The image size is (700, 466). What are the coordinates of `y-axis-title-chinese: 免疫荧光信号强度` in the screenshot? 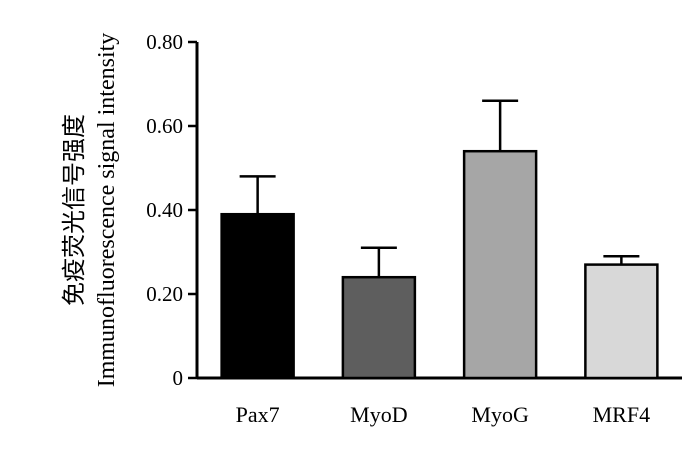 It's located at (74, 210).